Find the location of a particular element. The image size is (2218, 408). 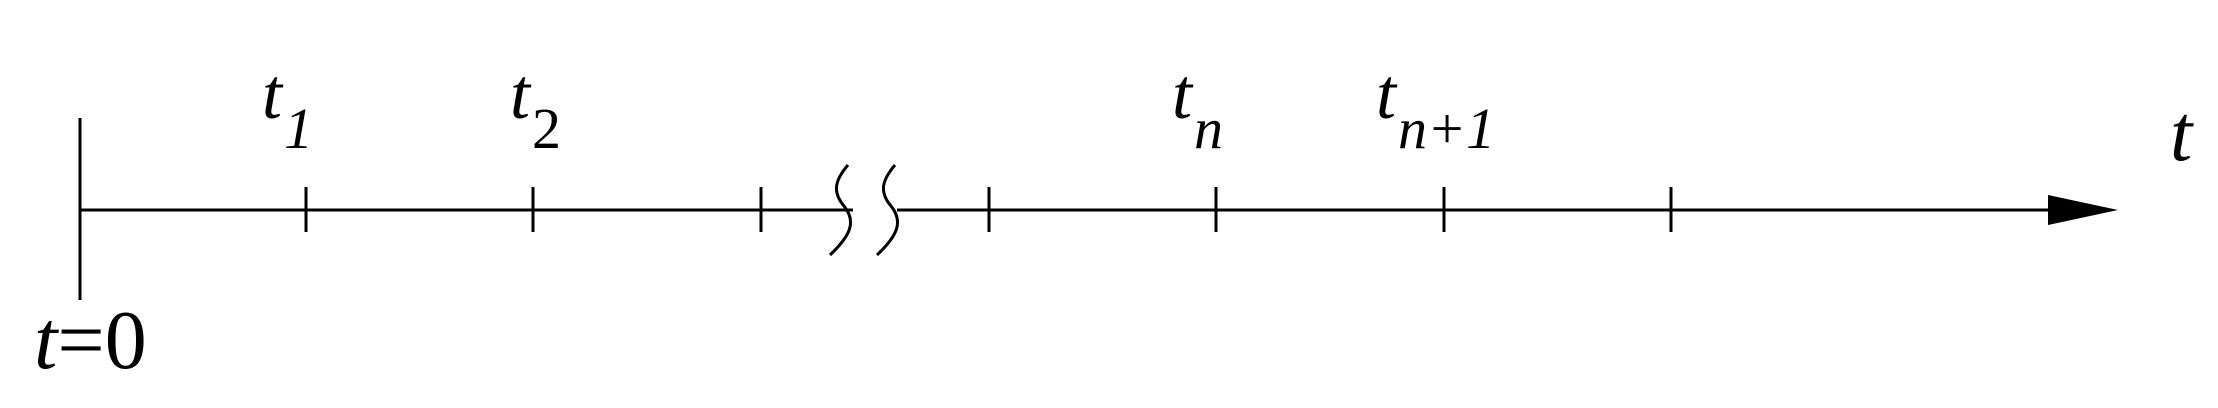

label-t1-sub: 1 is located at coordinates (298, 128).